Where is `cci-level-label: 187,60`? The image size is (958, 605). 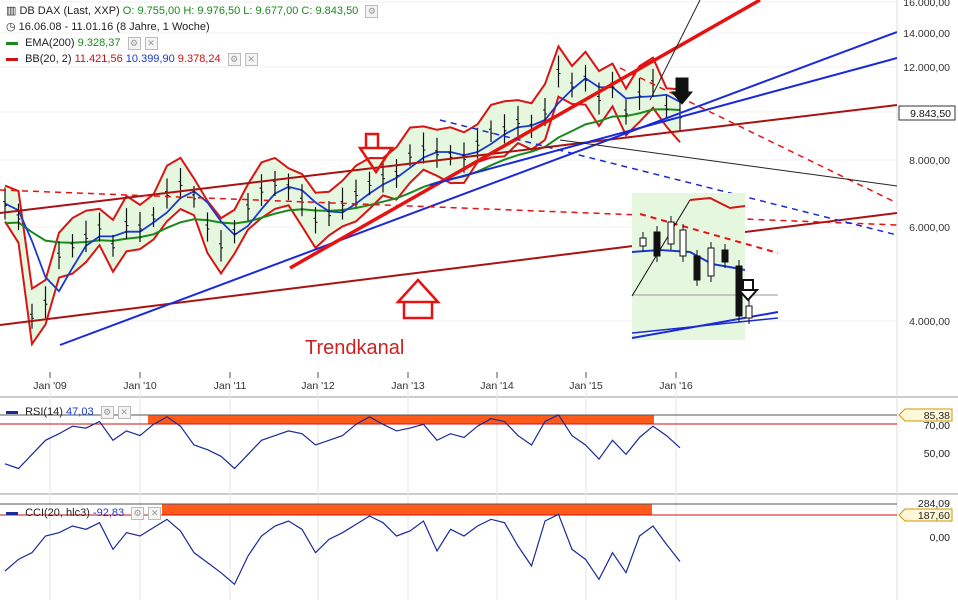
cci-level-label: 187,60 is located at coordinates (934, 516).